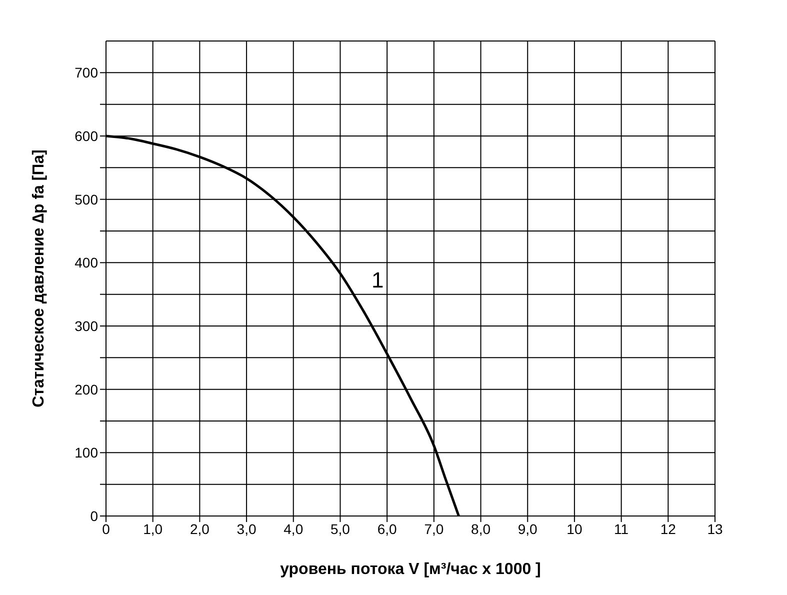  Describe the element at coordinates (86, 72) in the screenshot. I see `y-tick-label: 700` at that location.